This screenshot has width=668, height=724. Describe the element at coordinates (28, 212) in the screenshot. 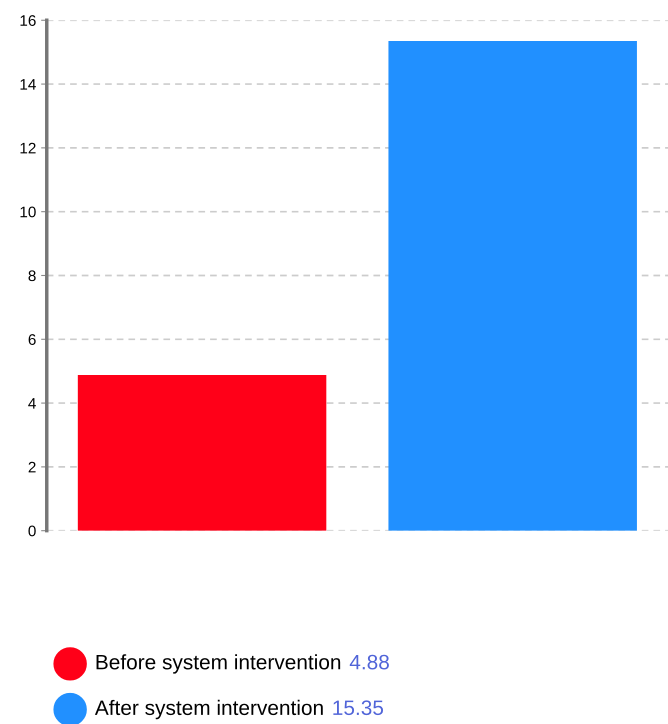

I see `y-tick-label: 10` at that location.